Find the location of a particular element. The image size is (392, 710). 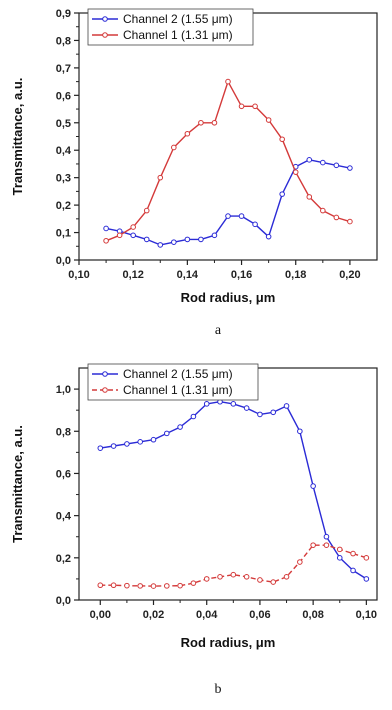

y-tick-label: 0,0 is located at coordinates (63, 261).